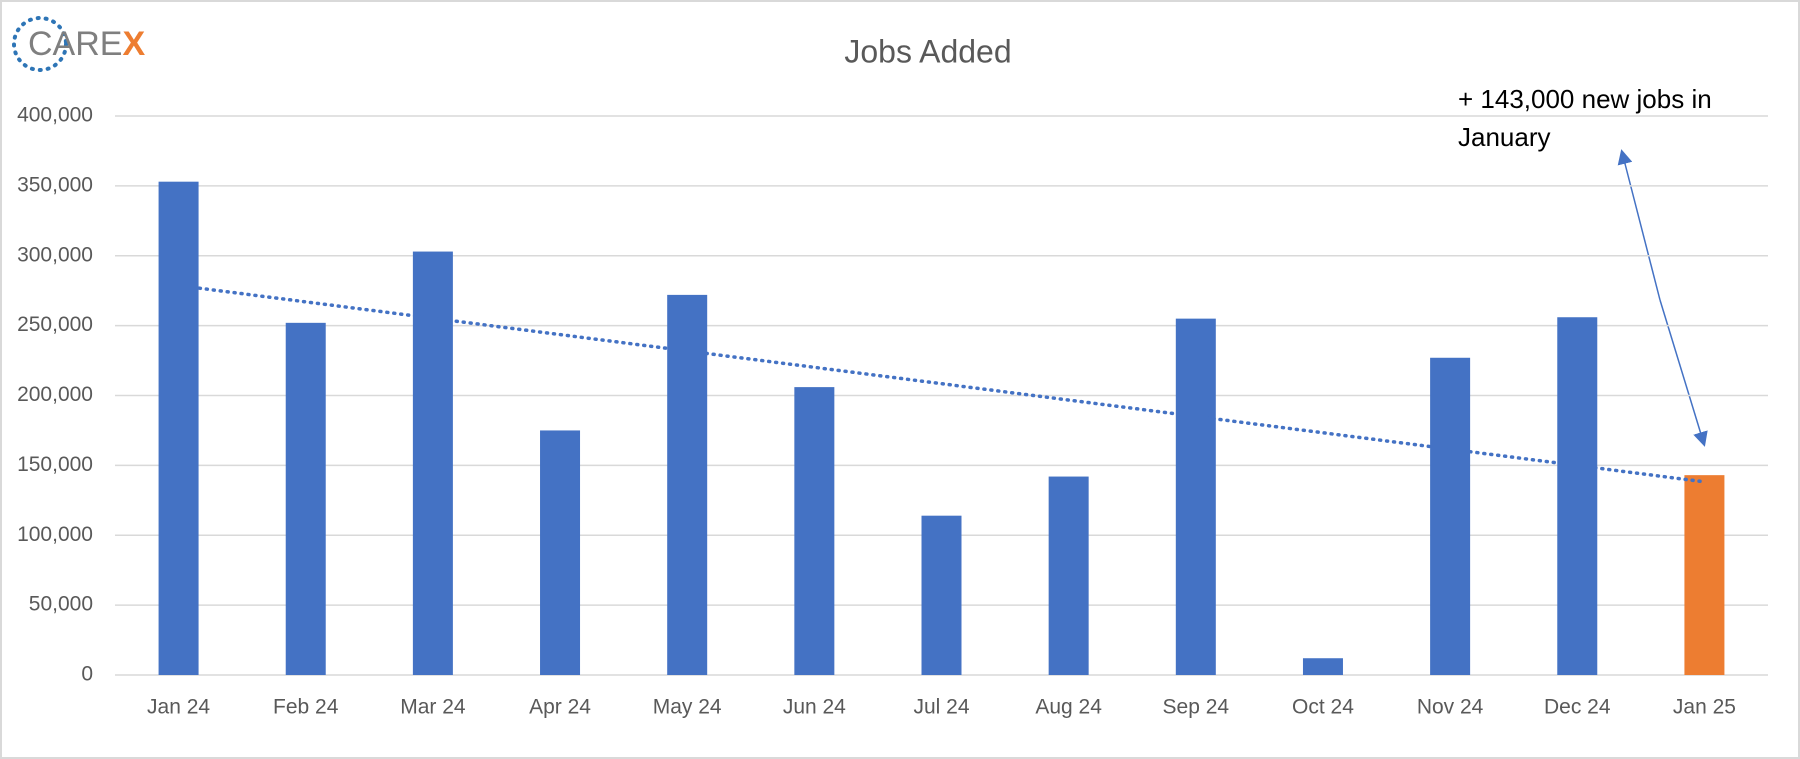 The width and height of the screenshot is (1800, 759). What do you see at coordinates (1585, 118) in the screenshot?
I see `annotation: + 143,000 new jobs in January` at bounding box center [1585, 118].